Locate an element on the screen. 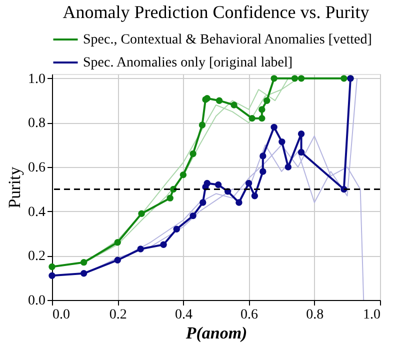 This screenshot has width=416, height=363. y-tick-label: 1.0 is located at coordinates (37, 79).